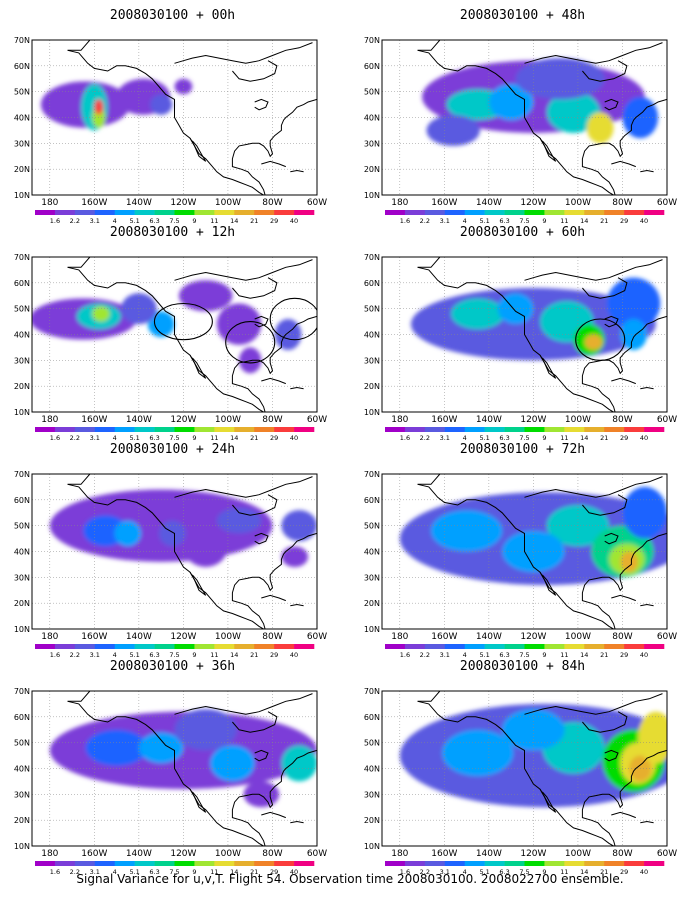 The width and height of the screenshot is (700, 900). I want to click on lat-label: 40N, so click(22, 552).